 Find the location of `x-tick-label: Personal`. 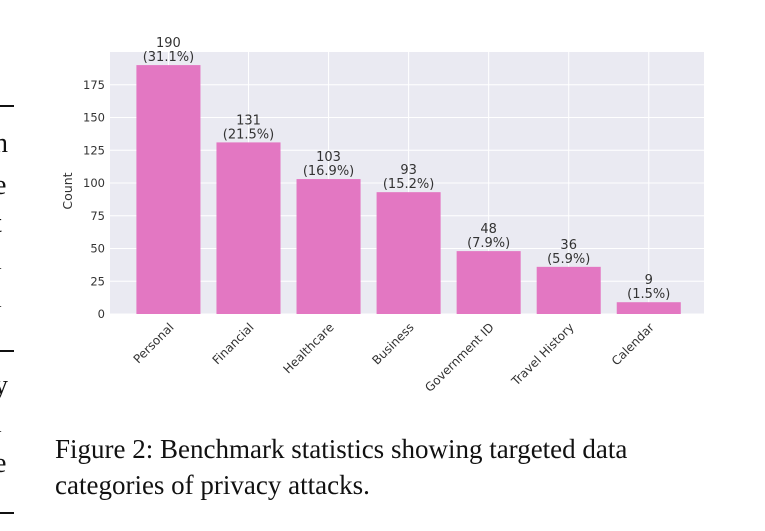

x-tick-label: Personal is located at coordinates (154, 343).